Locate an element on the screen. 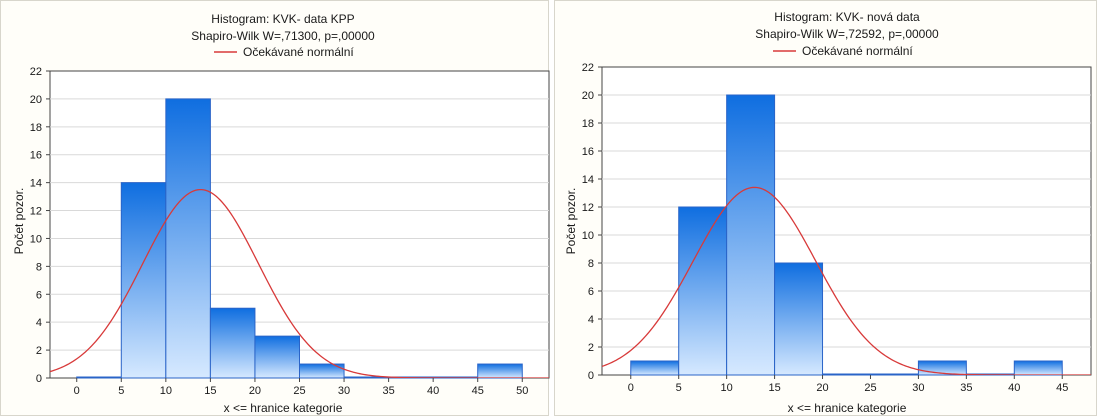 The image size is (1097, 417). x-tick-label: 50 is located at coordinates (522, 391).